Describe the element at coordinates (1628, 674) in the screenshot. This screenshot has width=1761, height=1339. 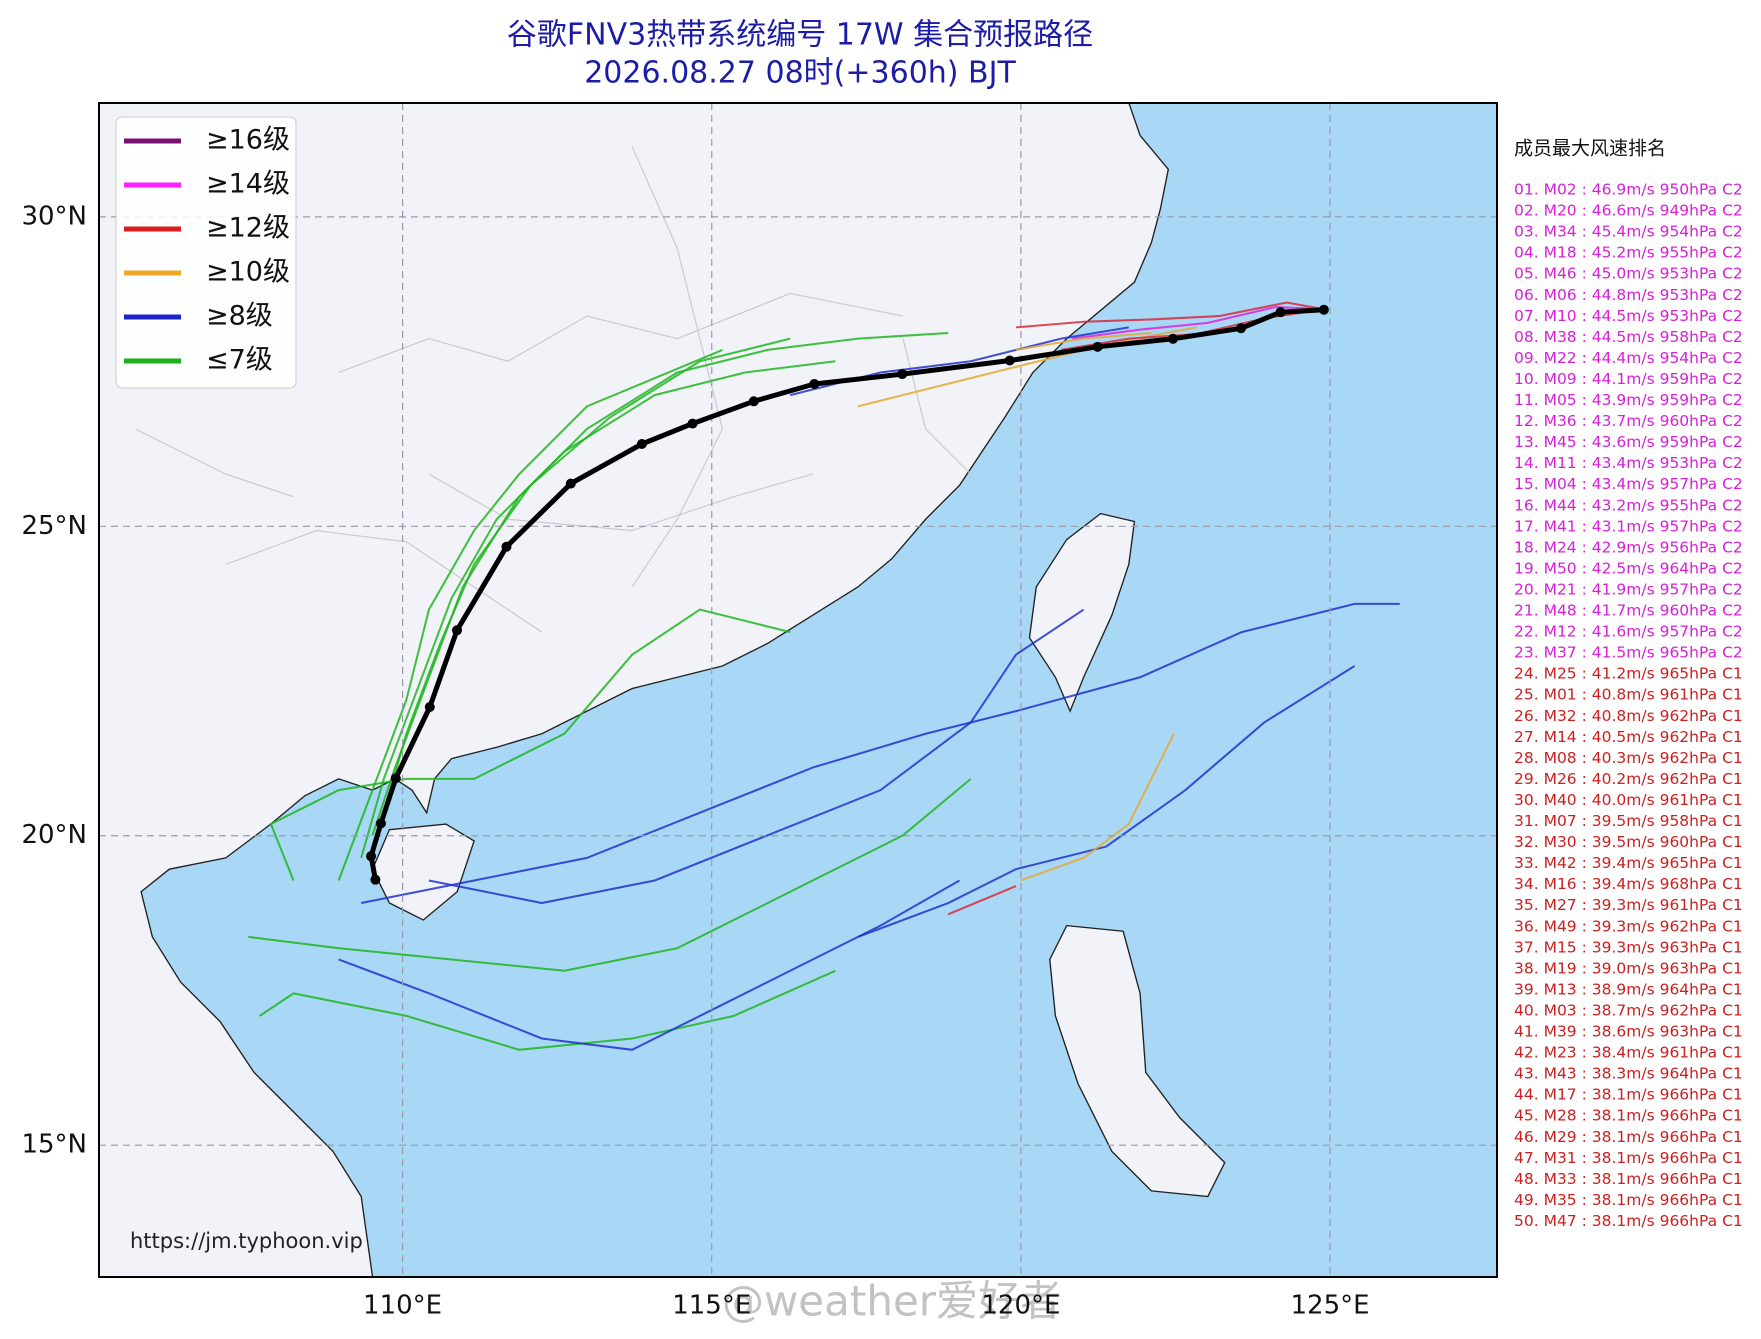
I see `ranking-item: 24. M25 : 41.2m/s 965hPa C1` at that location.